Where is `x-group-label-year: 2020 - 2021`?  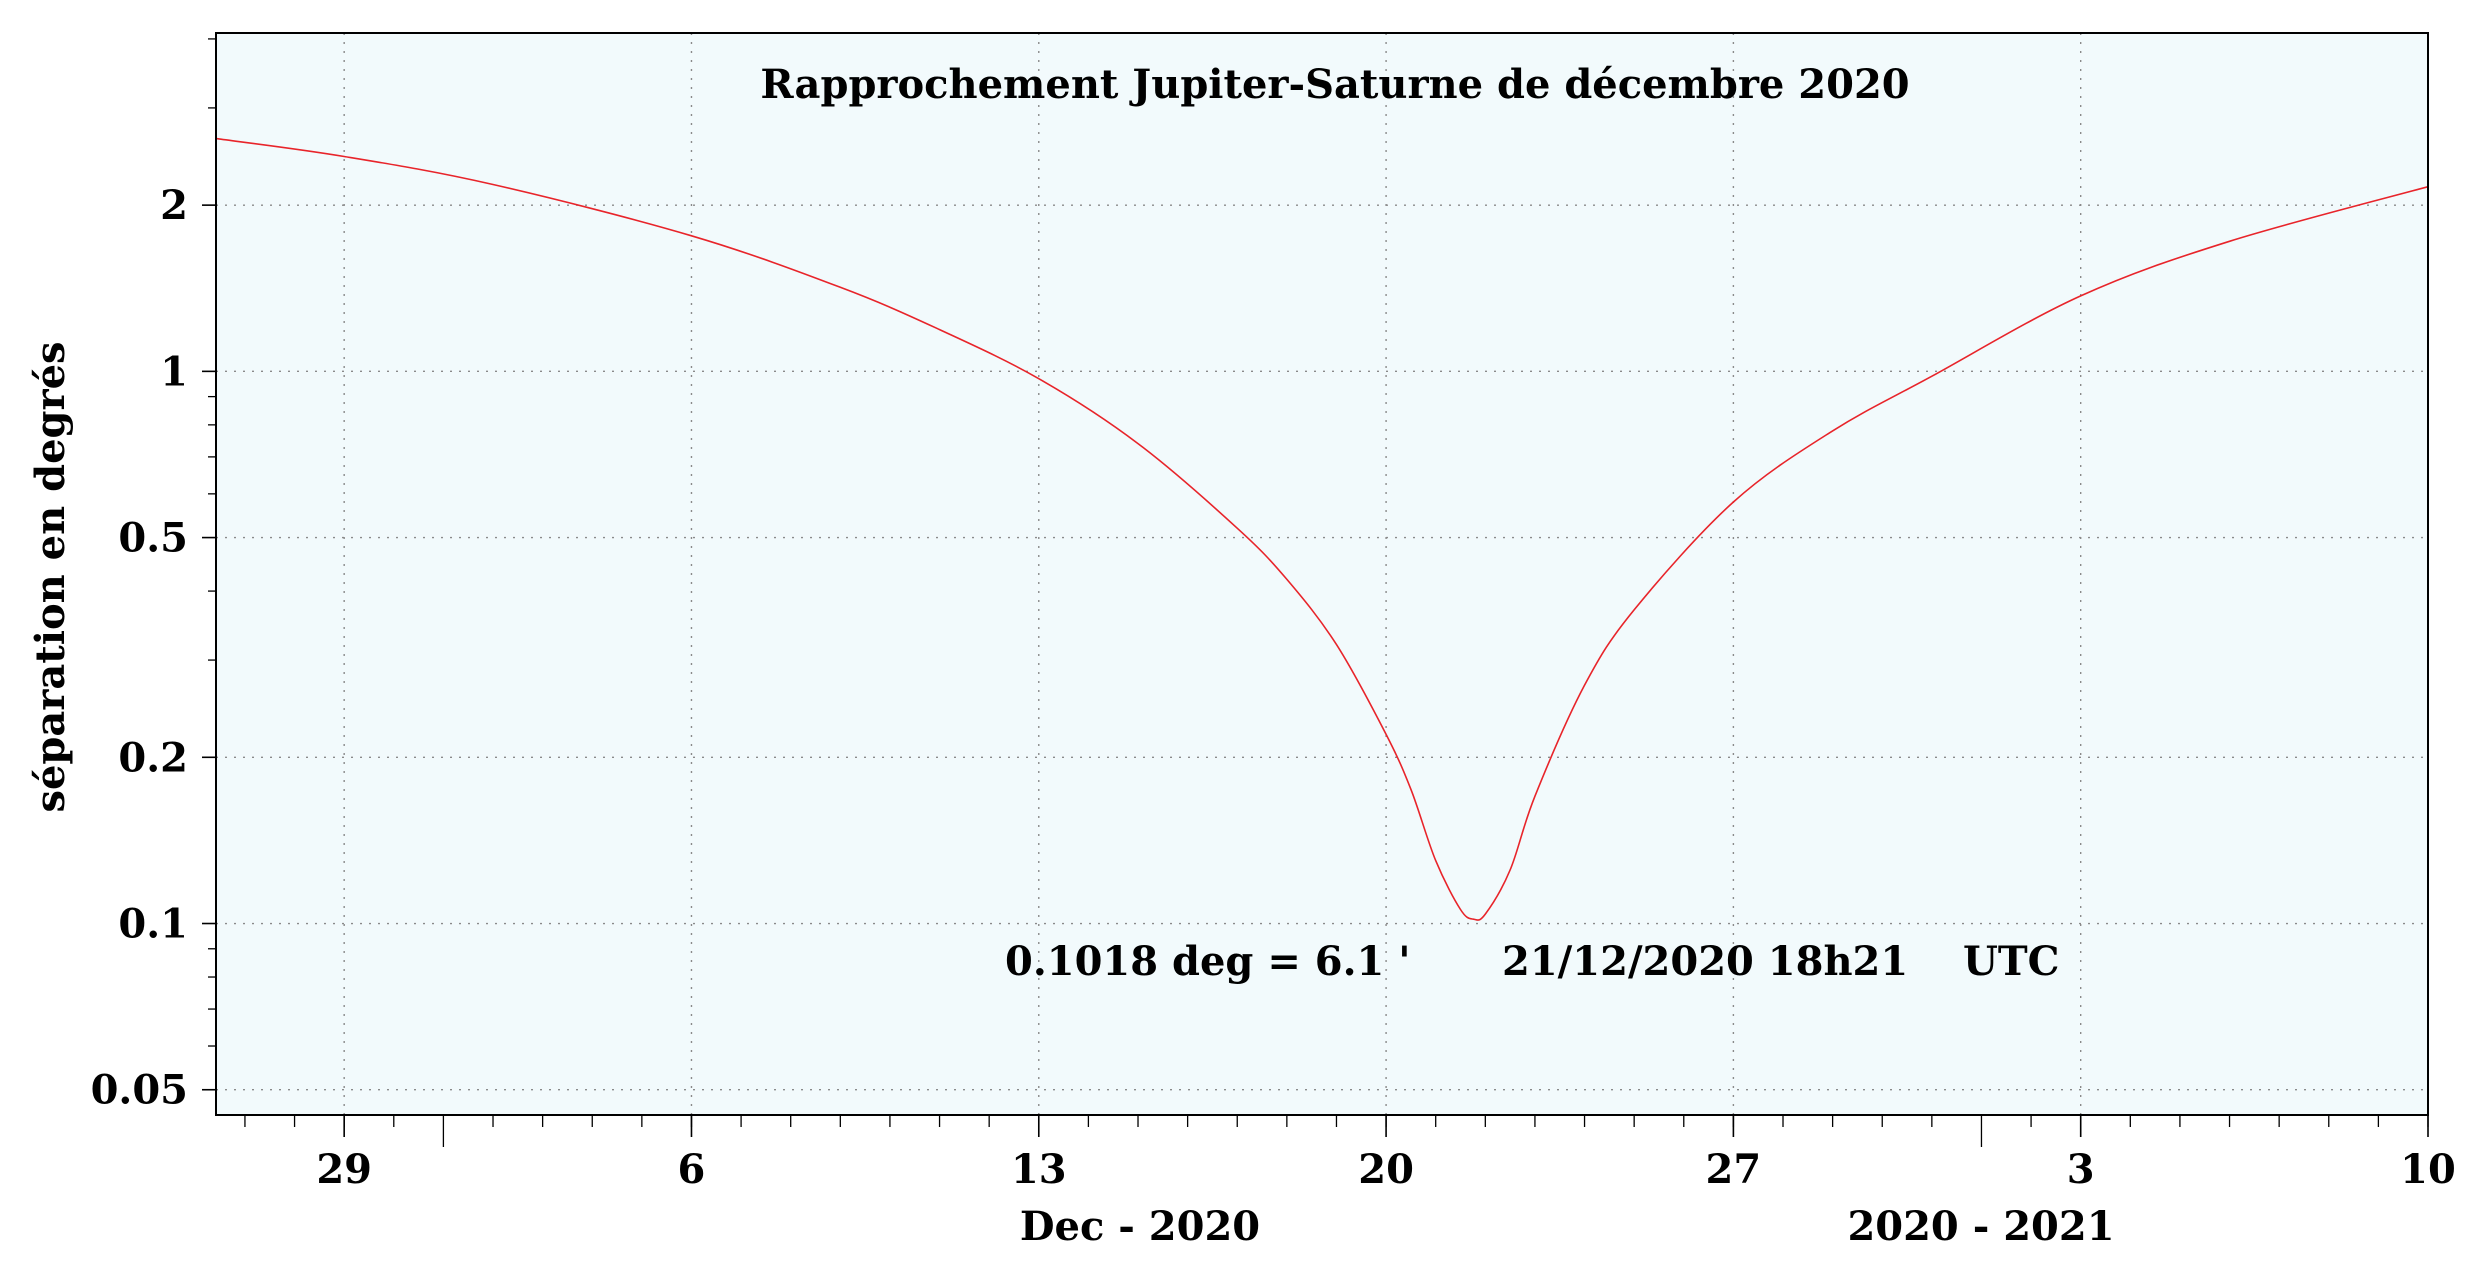 x-group-label-year: 2020 - 2021 is located at coordinates (1980, 1226).